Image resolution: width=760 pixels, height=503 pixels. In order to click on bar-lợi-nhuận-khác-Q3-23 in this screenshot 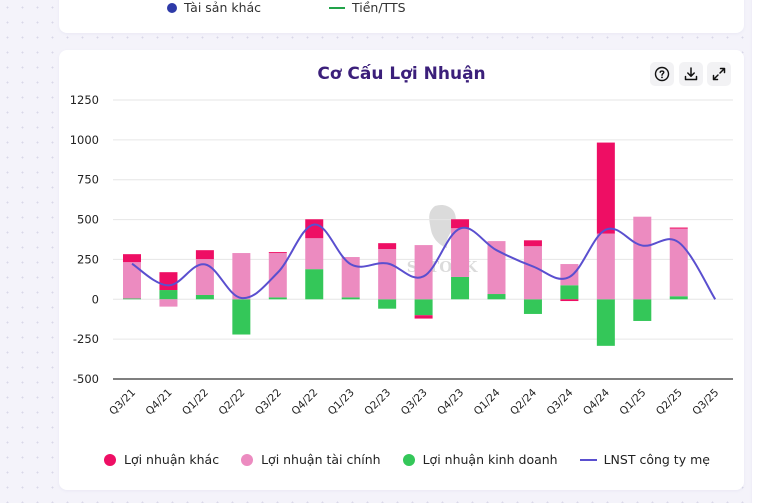, I will do `click(423, 317)`.